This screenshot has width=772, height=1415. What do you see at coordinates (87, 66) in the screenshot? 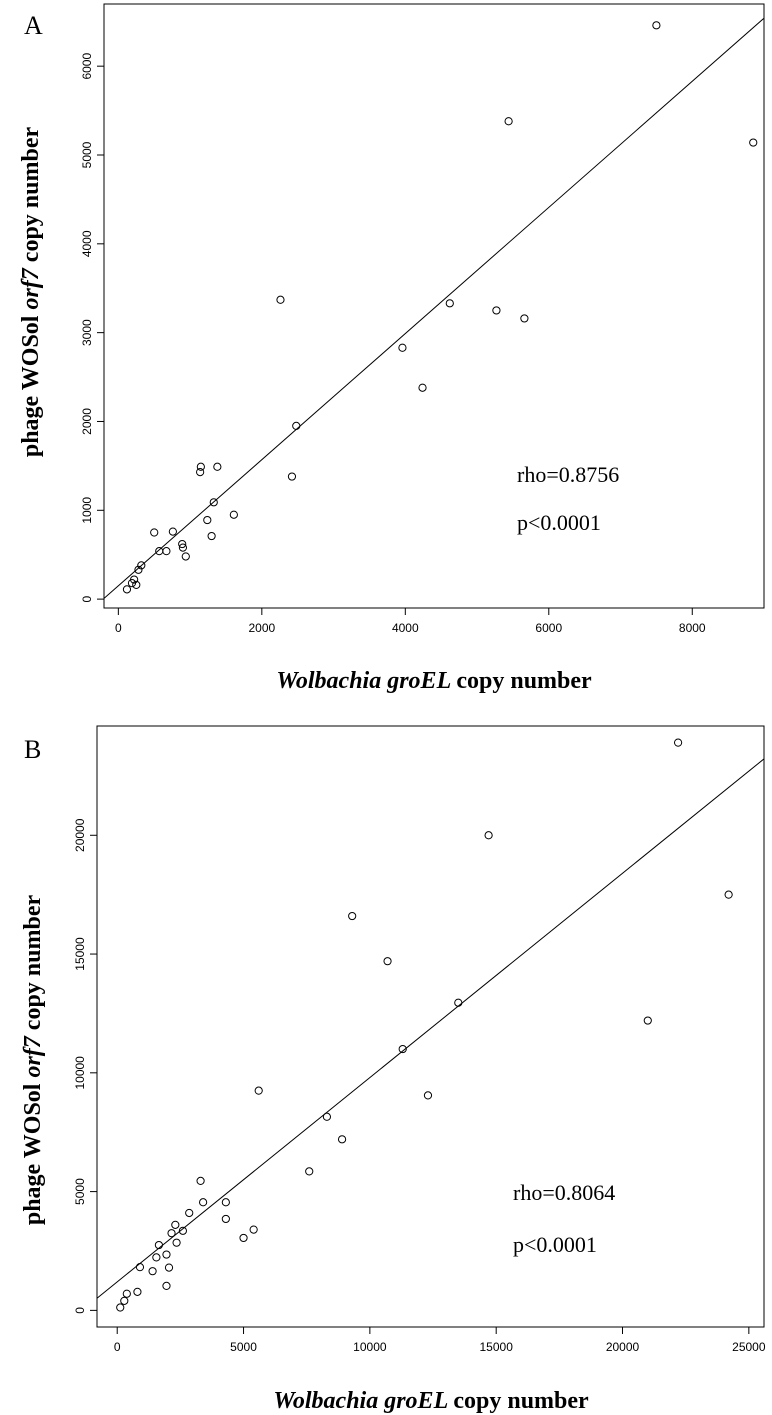
I see `y-tick-label: 6000` at bounding box center [87, 66].